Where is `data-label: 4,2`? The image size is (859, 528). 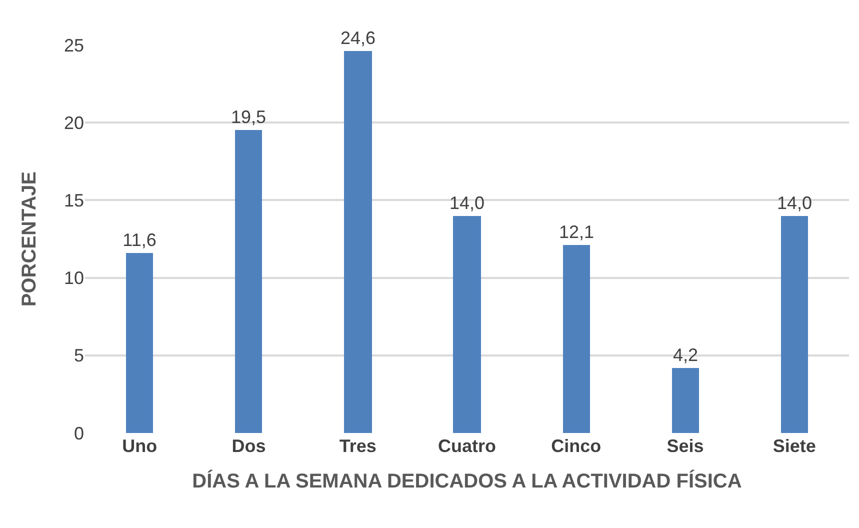
data-label: 4,2 is located at coordinates (685, 355).